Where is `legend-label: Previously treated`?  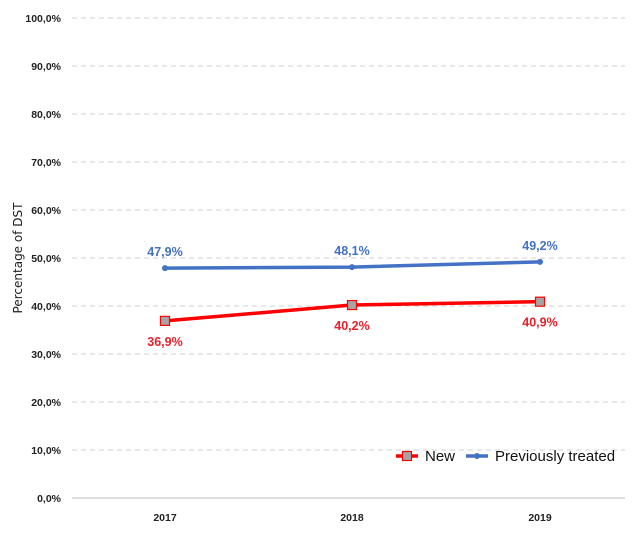
legend-label: Previously treated is located at coordinates (555, 456).